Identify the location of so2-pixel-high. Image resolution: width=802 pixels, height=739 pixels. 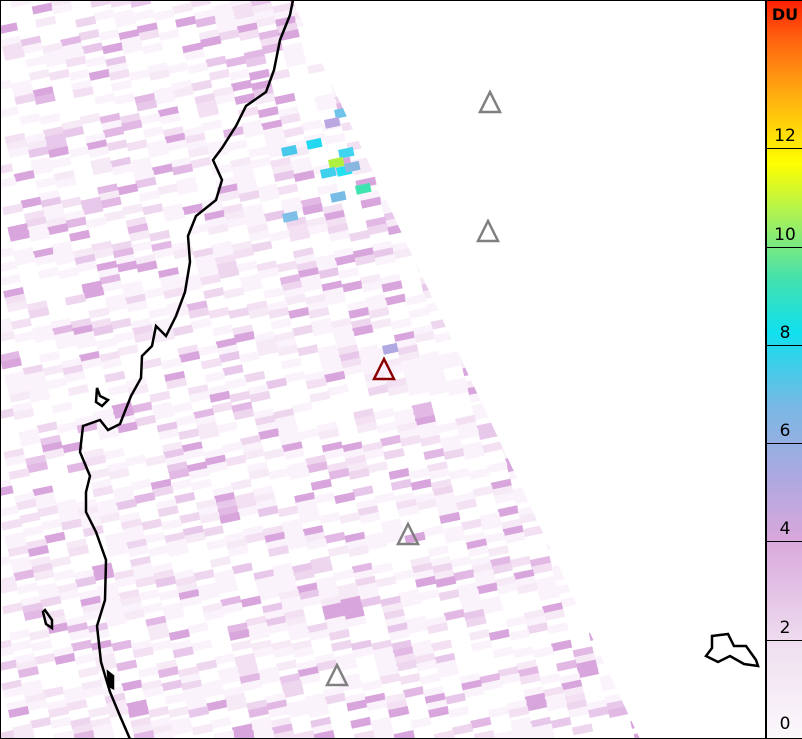
(314, 143).